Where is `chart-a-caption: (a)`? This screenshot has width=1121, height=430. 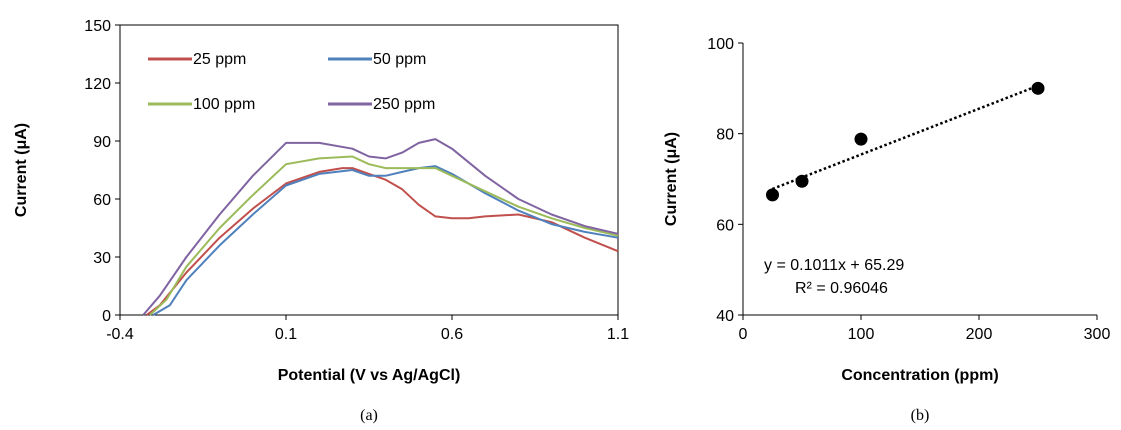 chart-a-caption: (a) is located at coordinates (369, 415).